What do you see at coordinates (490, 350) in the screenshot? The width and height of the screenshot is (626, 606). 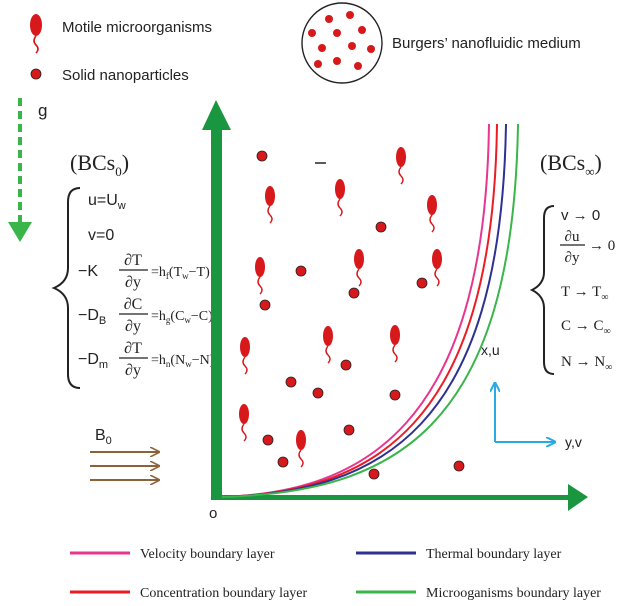 I see `frame-x-label: x,u` at bounding box center [490, 350].